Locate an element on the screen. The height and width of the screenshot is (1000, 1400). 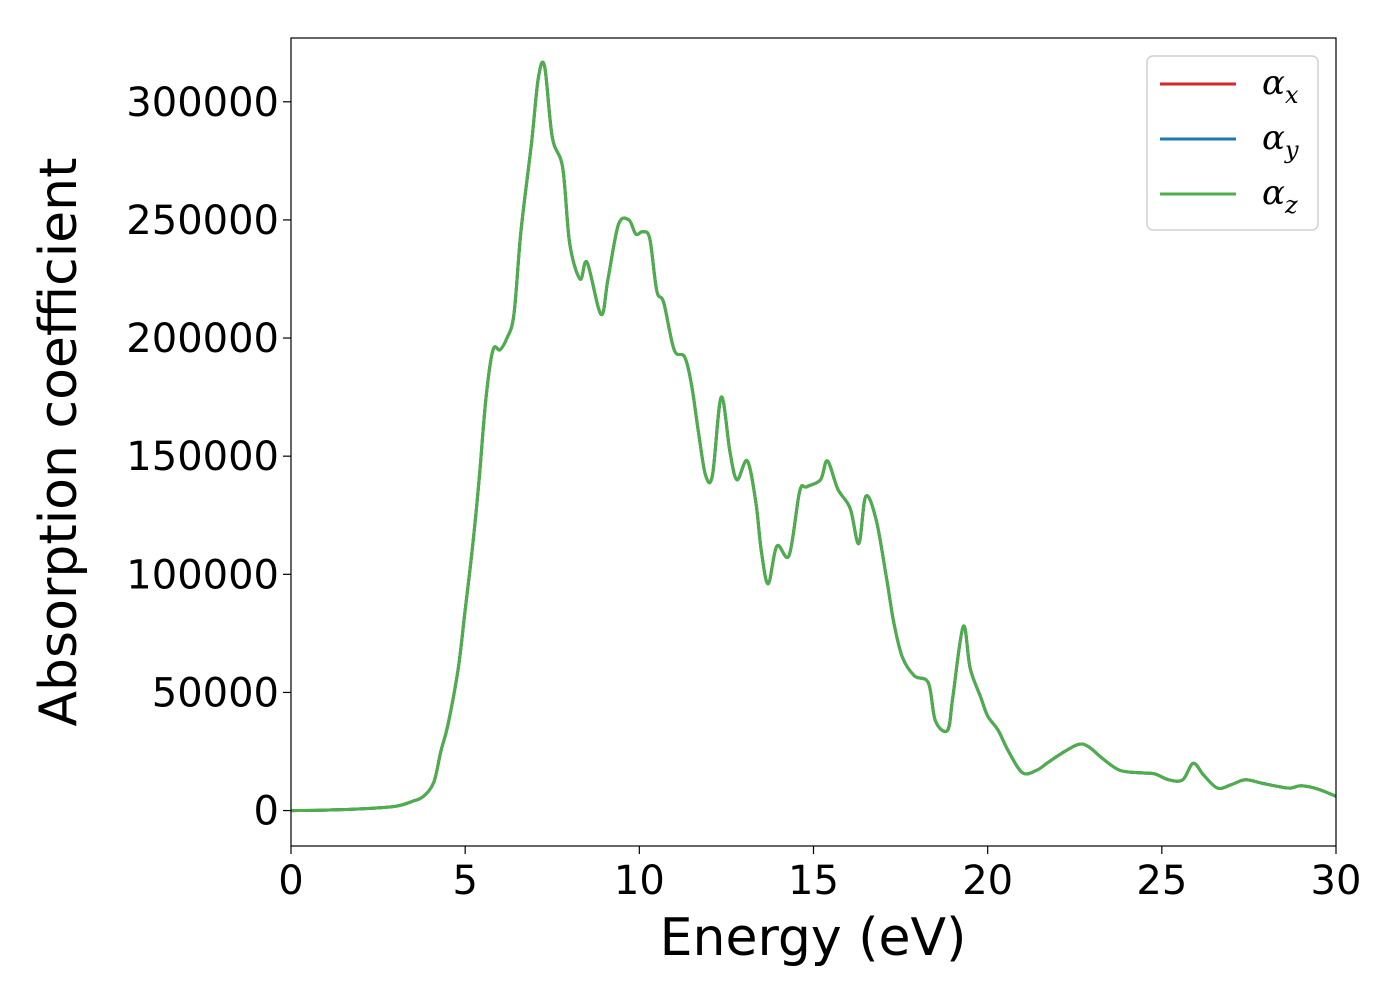
x-tick-label: 25 is located at coordinates (1161, 881).